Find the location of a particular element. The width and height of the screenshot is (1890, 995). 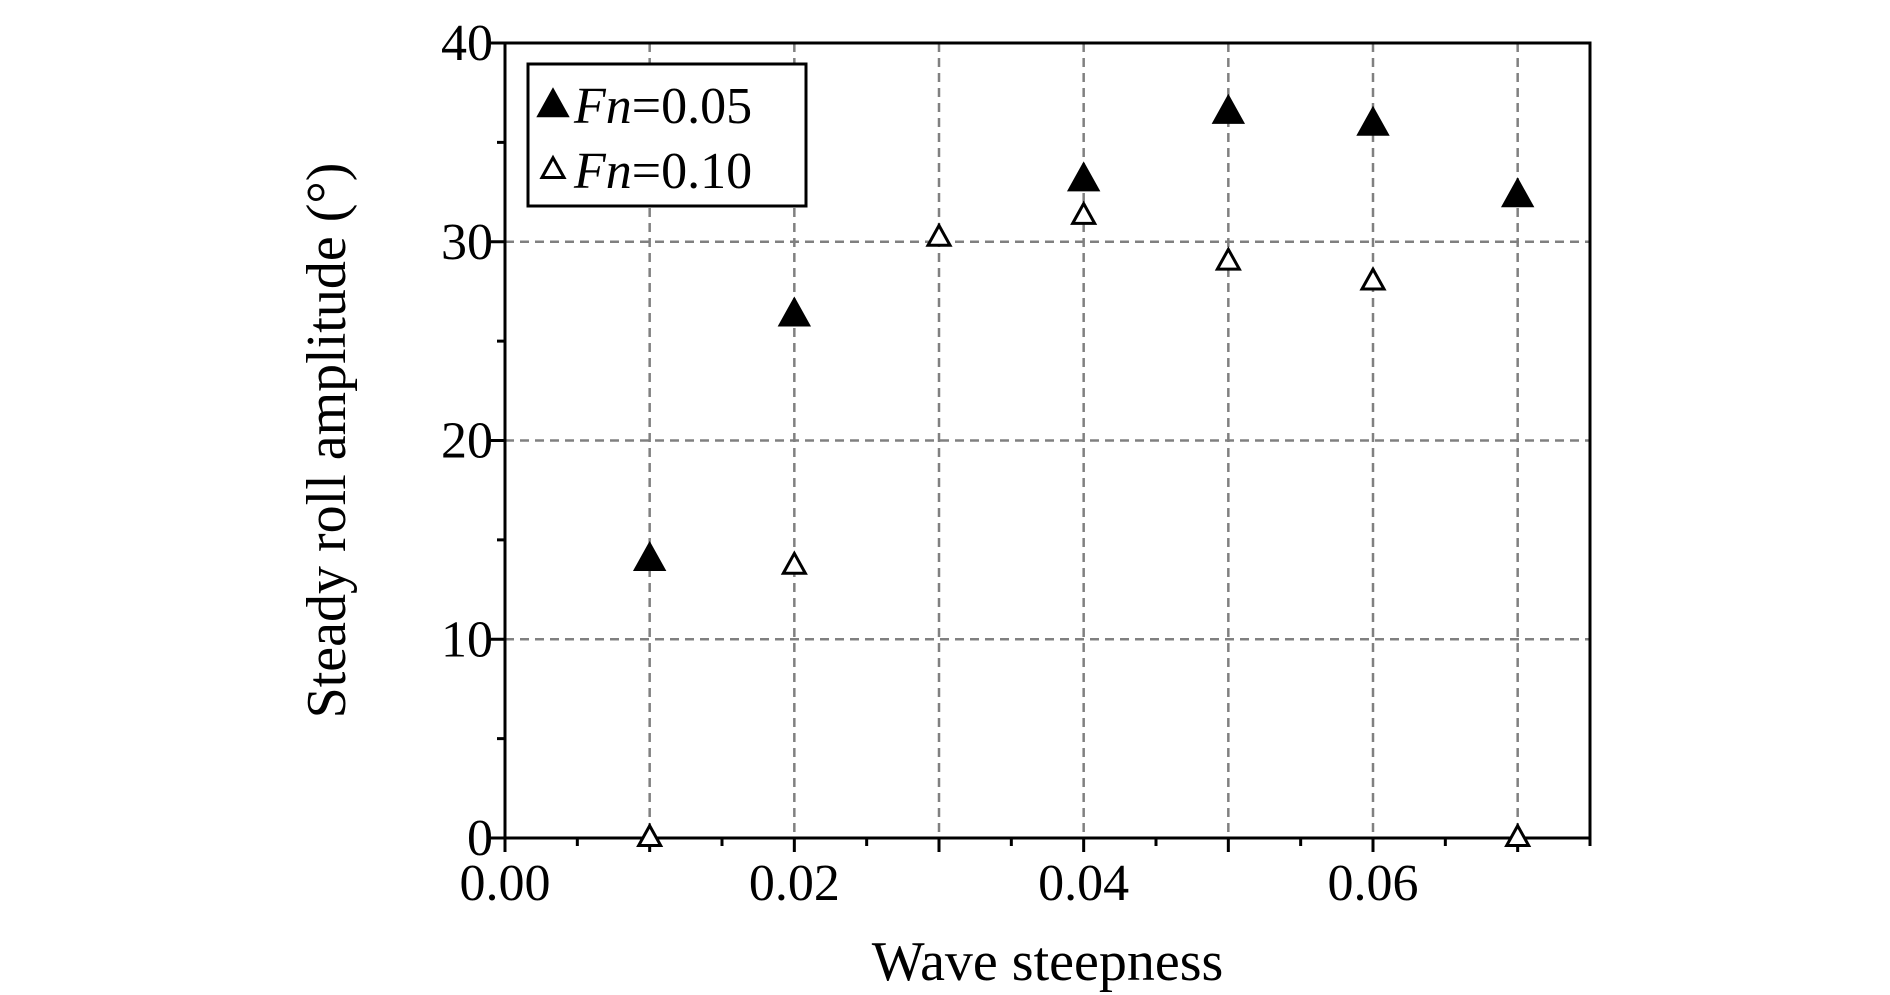

legend-marker-filled-triangle is located at coordinates (553, 102).